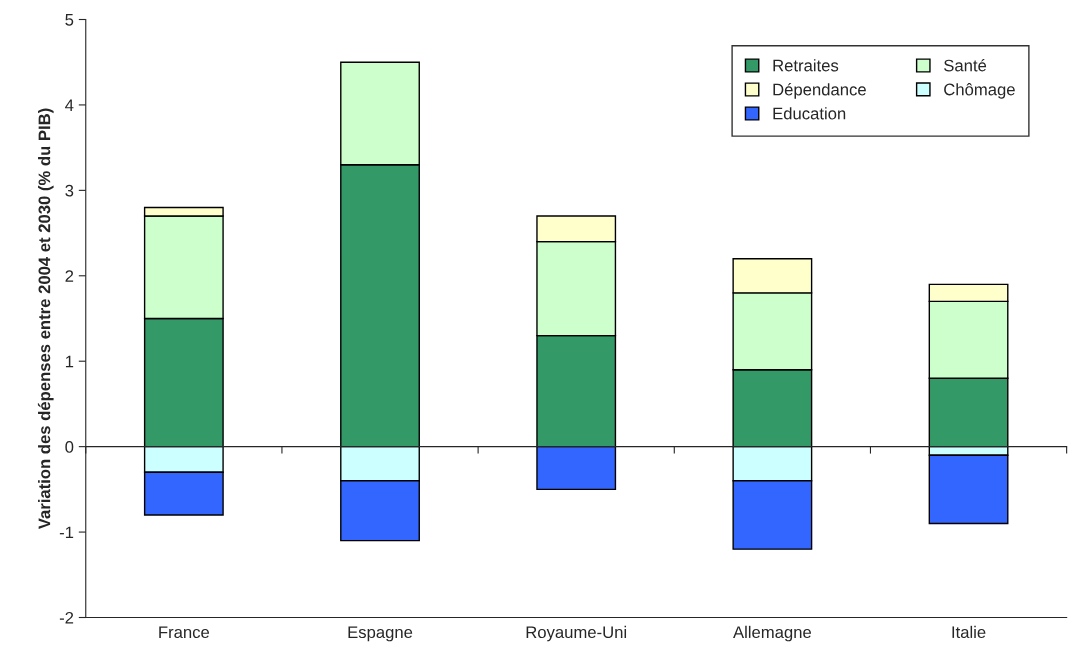  I want to click on legend-label: Retraites, so click(806, 65).